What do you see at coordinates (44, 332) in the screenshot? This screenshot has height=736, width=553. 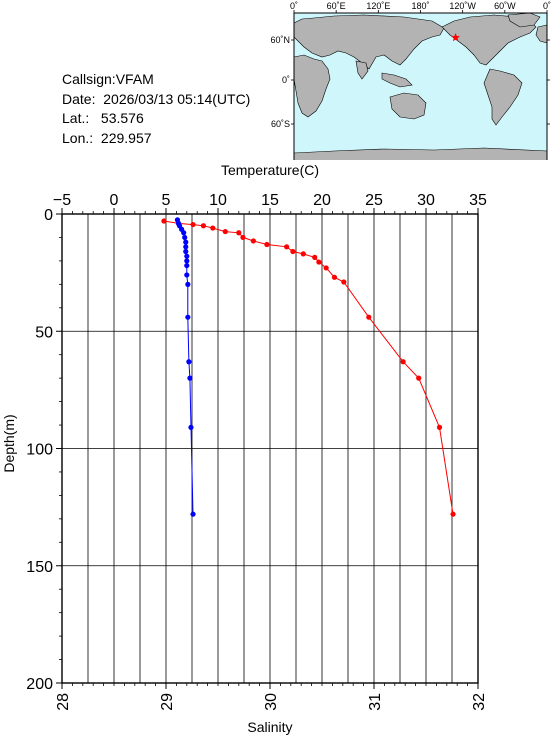 I see `left-tick-label: 50` at bounding box center [44, 332].